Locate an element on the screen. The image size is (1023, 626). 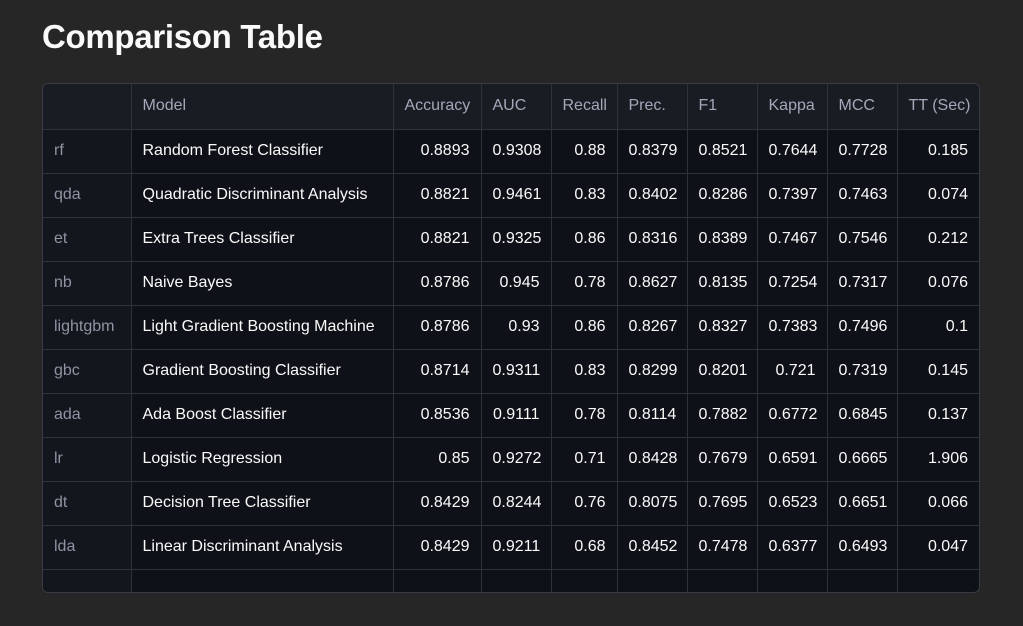
recall-cell: 0.76 is located at coordinates (584, 503).